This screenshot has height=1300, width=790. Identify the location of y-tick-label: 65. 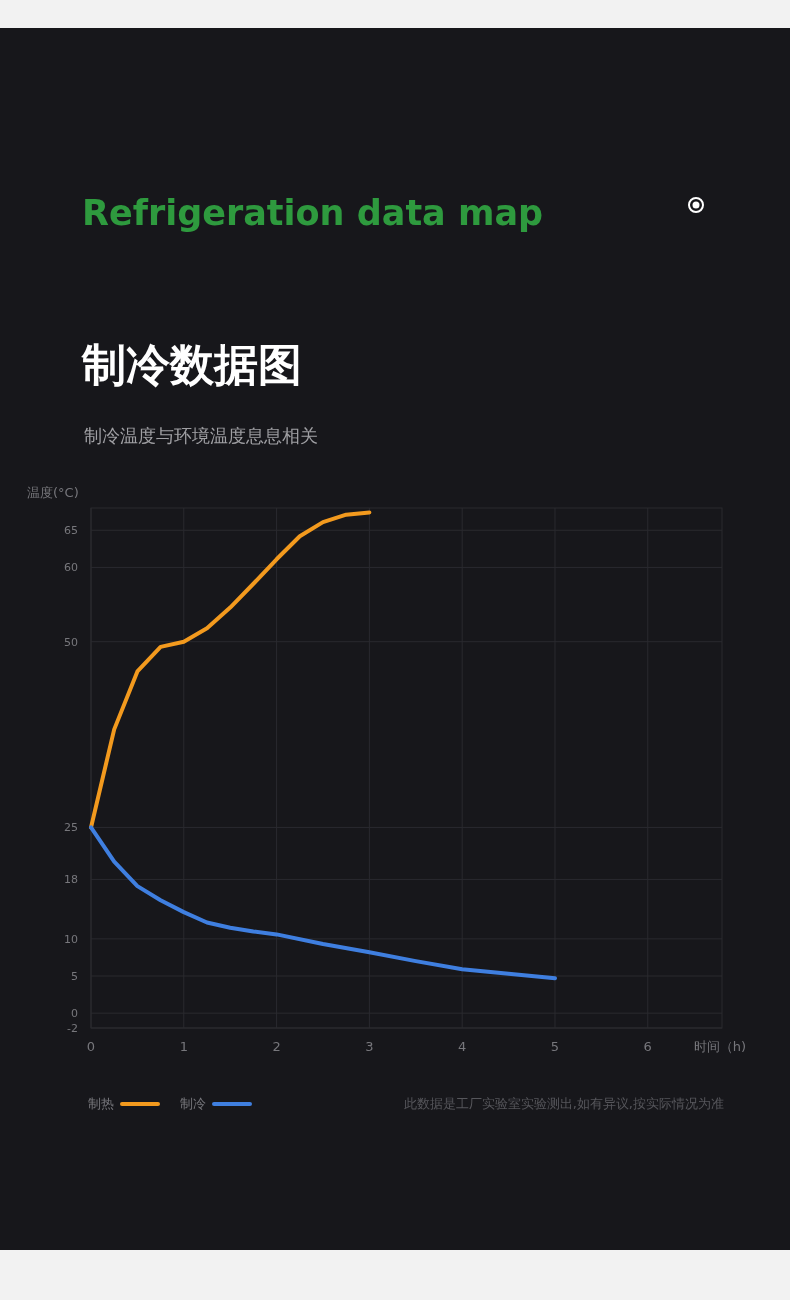
(71, 531).